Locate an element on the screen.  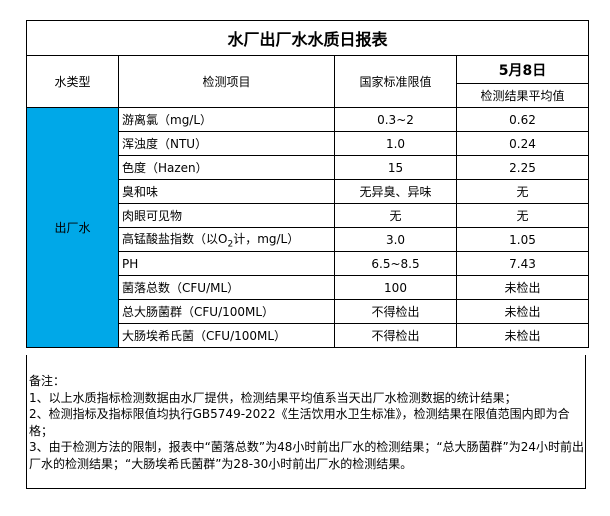
table-row: PH 6.5~8.5 7.43 is located at coordinates (308, 263).